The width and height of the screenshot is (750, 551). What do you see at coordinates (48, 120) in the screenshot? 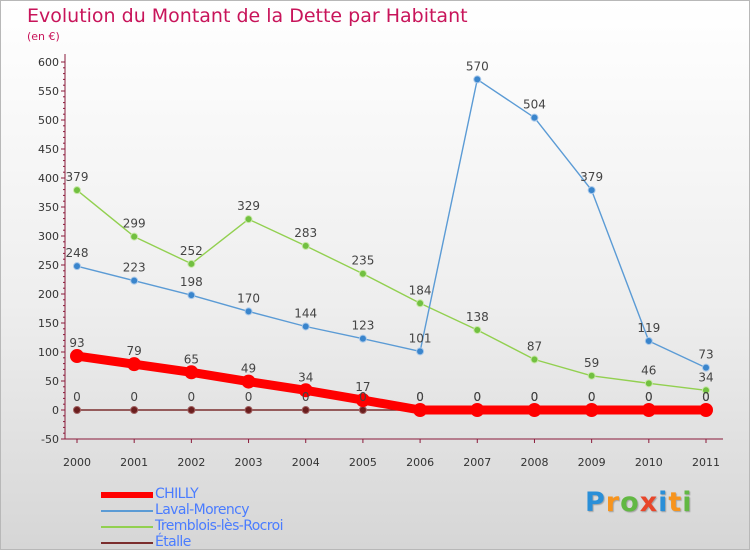
I see `y-tick-label: 500` at bounding box center [48, 120].